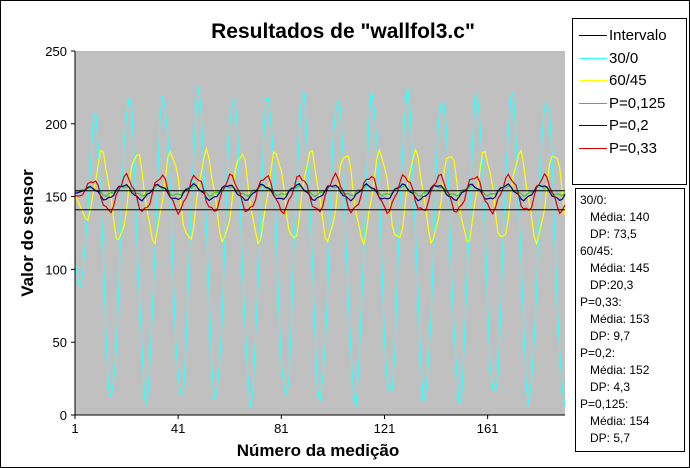 The height and width of the screenshot is (468, 690). I want to click on legend-item: 30/0, so click(629, 59).